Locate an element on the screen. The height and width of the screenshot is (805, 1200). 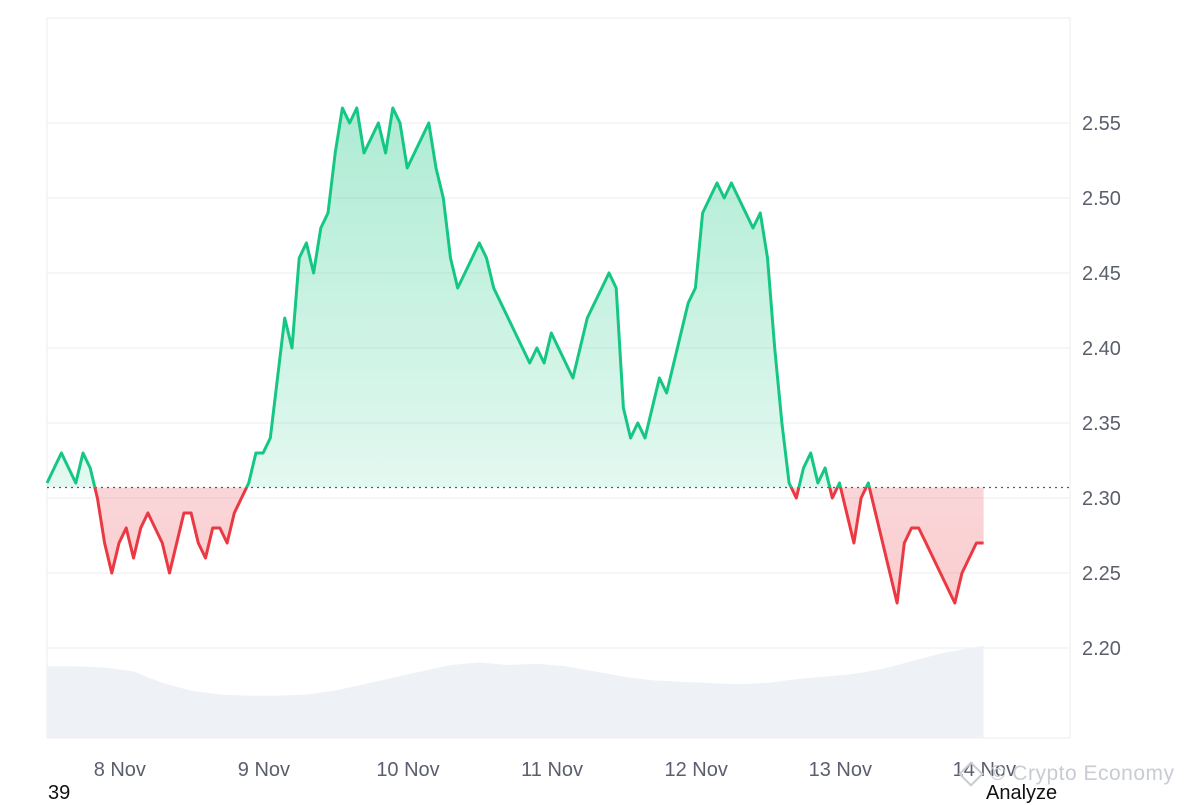
x-tick-label: 14 Nov is located at coordinates (984, 770).